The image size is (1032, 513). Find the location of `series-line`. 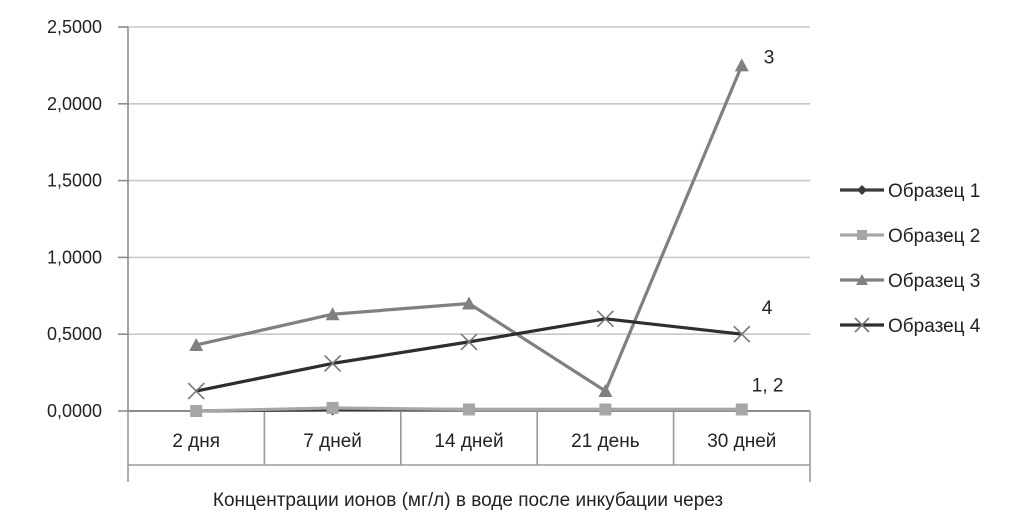

series-line is located at coordinates (468, 355).